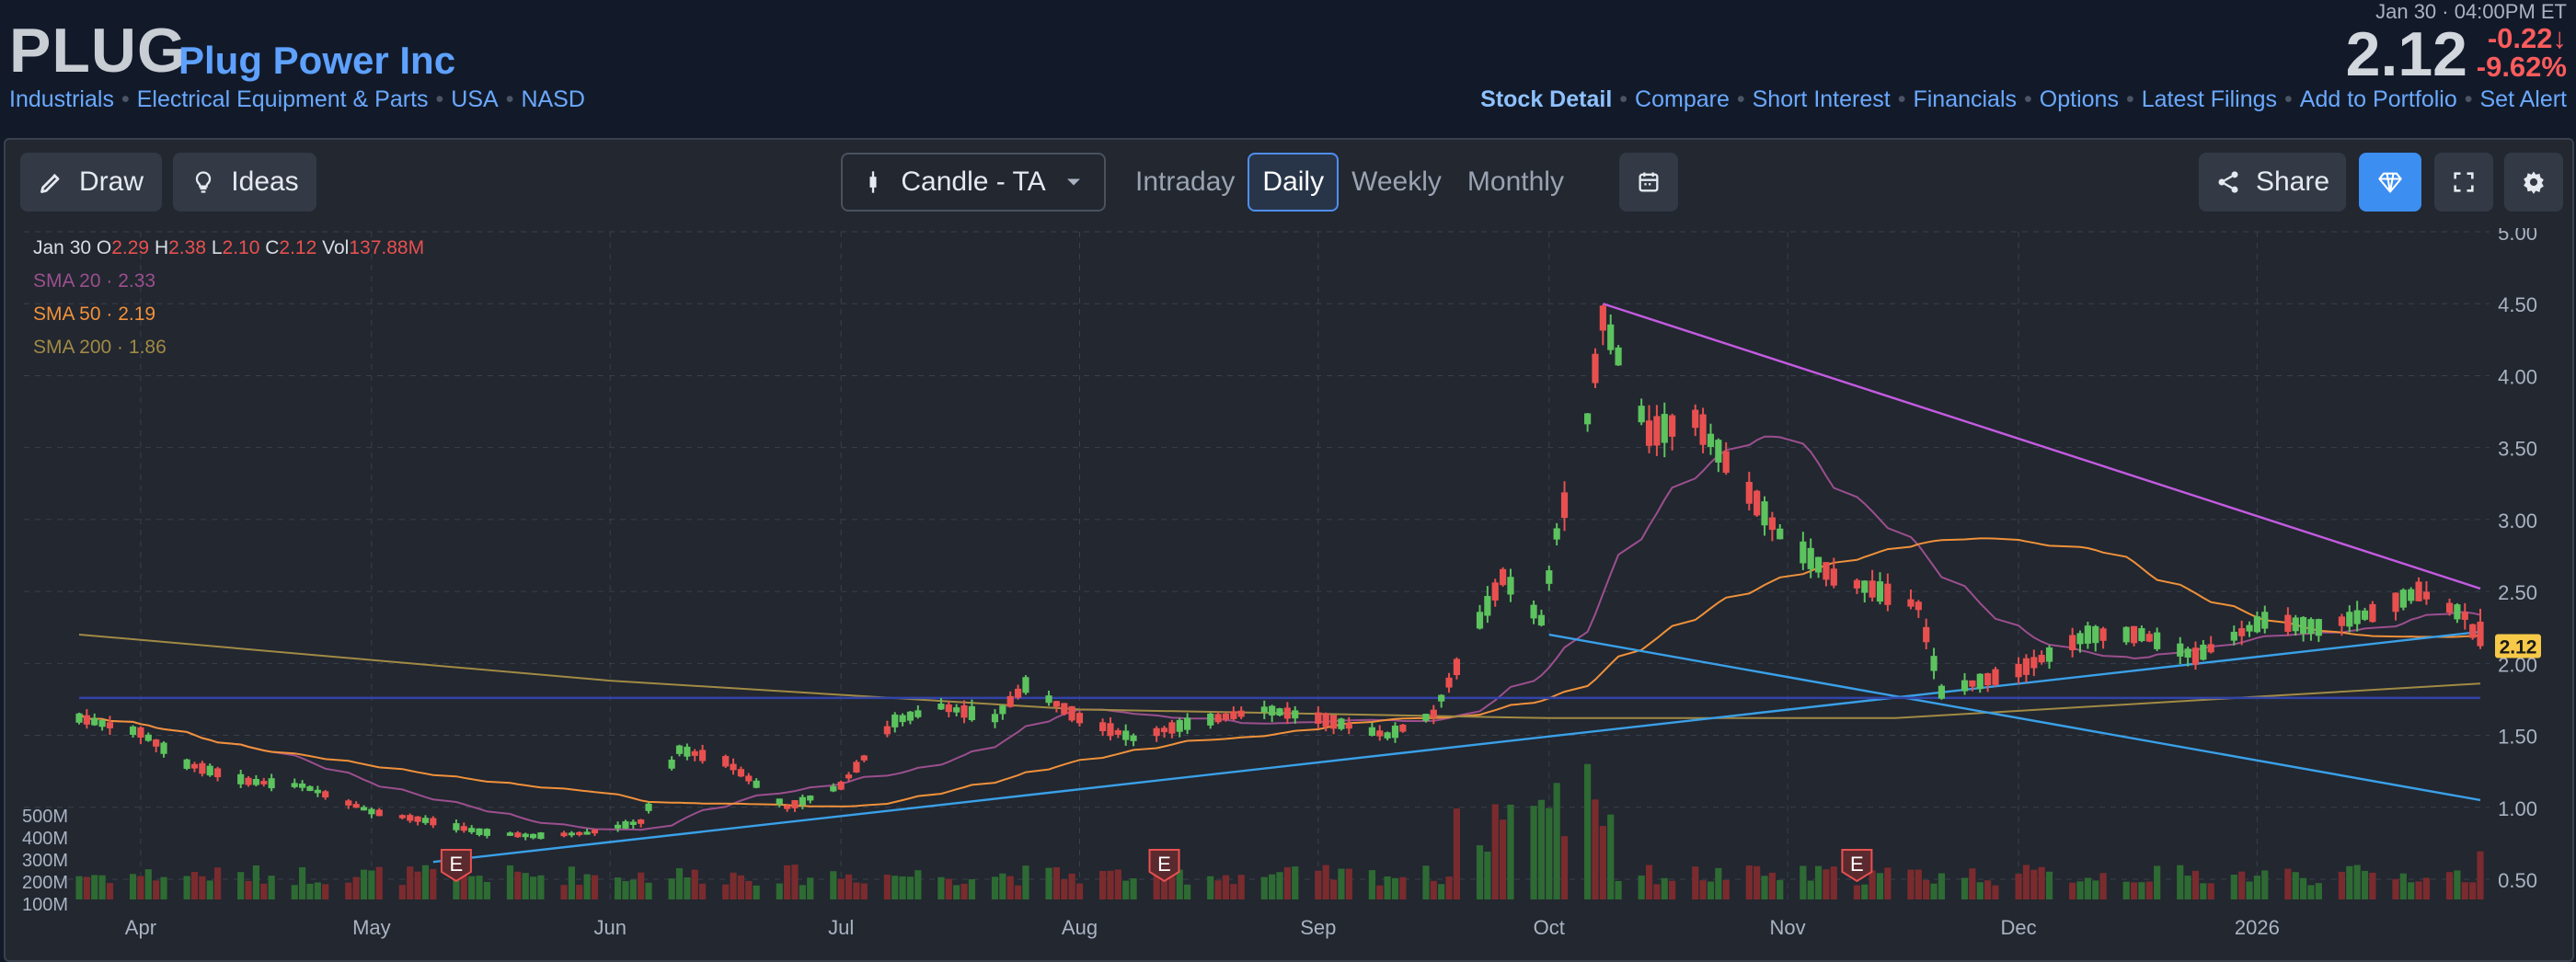 This screenshot has height=962, width=2576. I want to click on earnings-marker-shape, so click(1857, 866).